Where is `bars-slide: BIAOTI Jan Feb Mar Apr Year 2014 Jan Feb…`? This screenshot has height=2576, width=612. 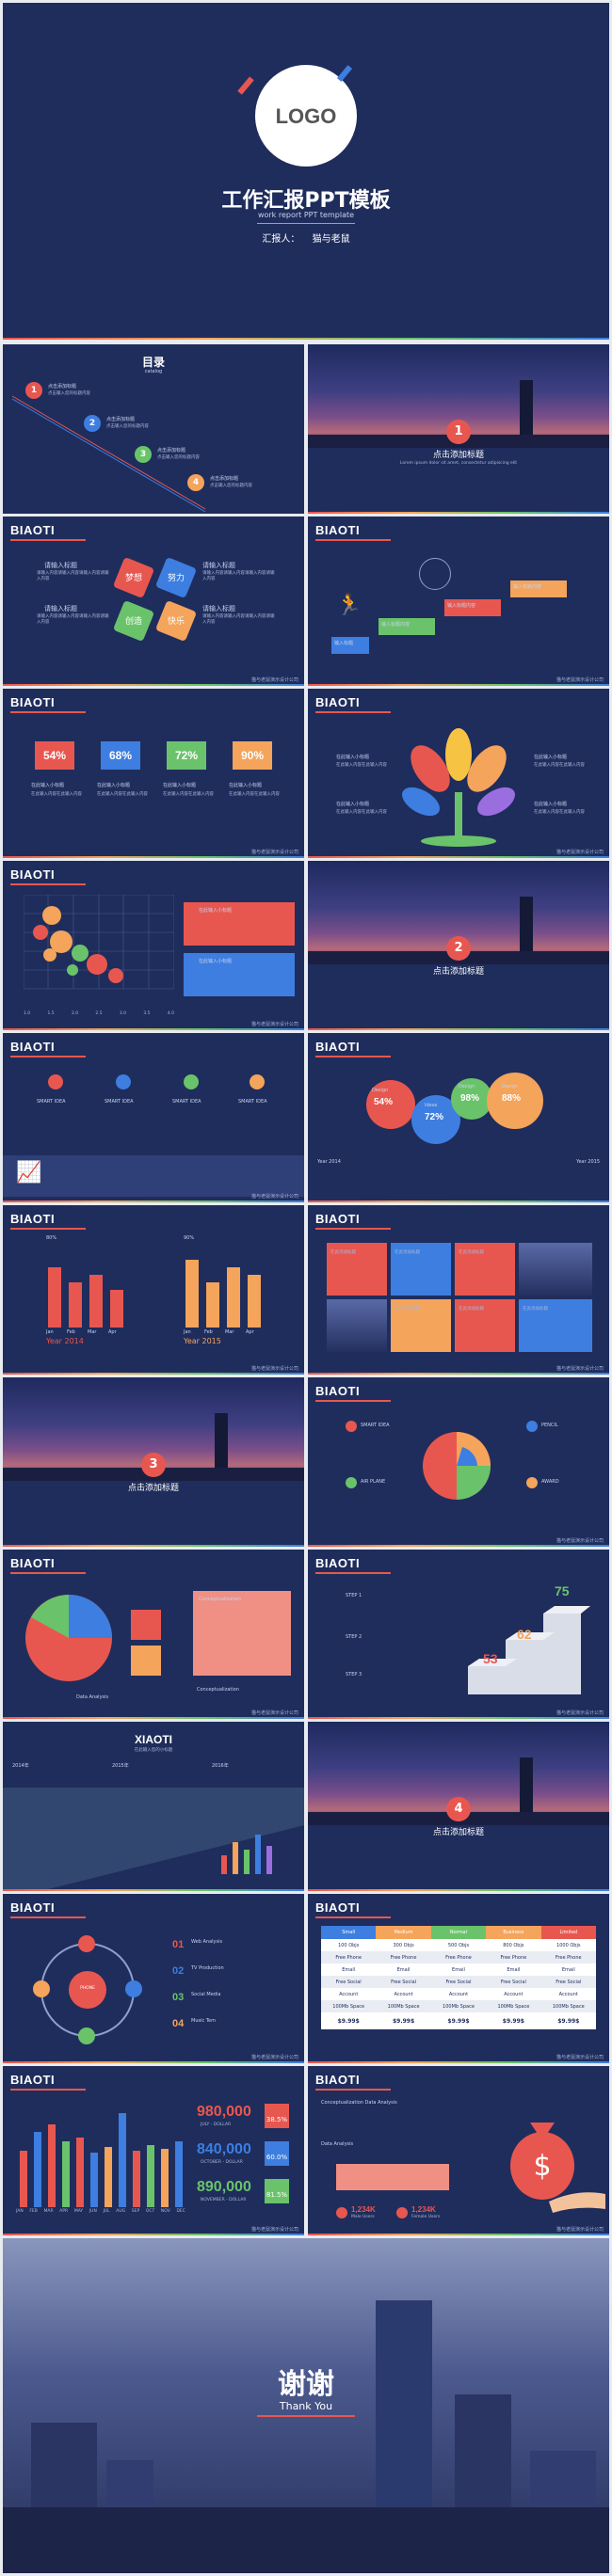 bars-slide: BIAOTI Jan Feb Mar Apr Year 2014 Jan Feb… is located at coordinates (153, 1290).